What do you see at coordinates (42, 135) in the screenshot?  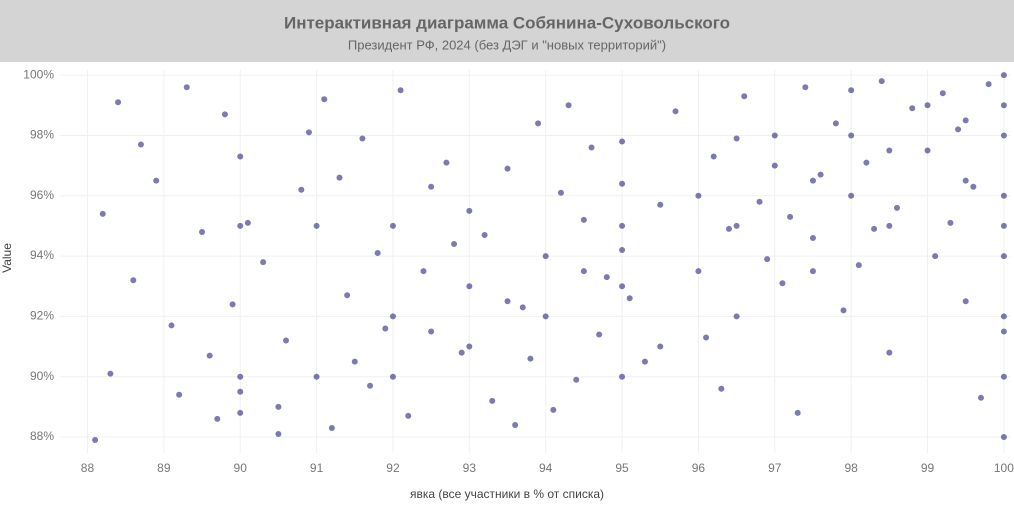 I see `y-tick-label: 98%` at bounding box center [42, 135].